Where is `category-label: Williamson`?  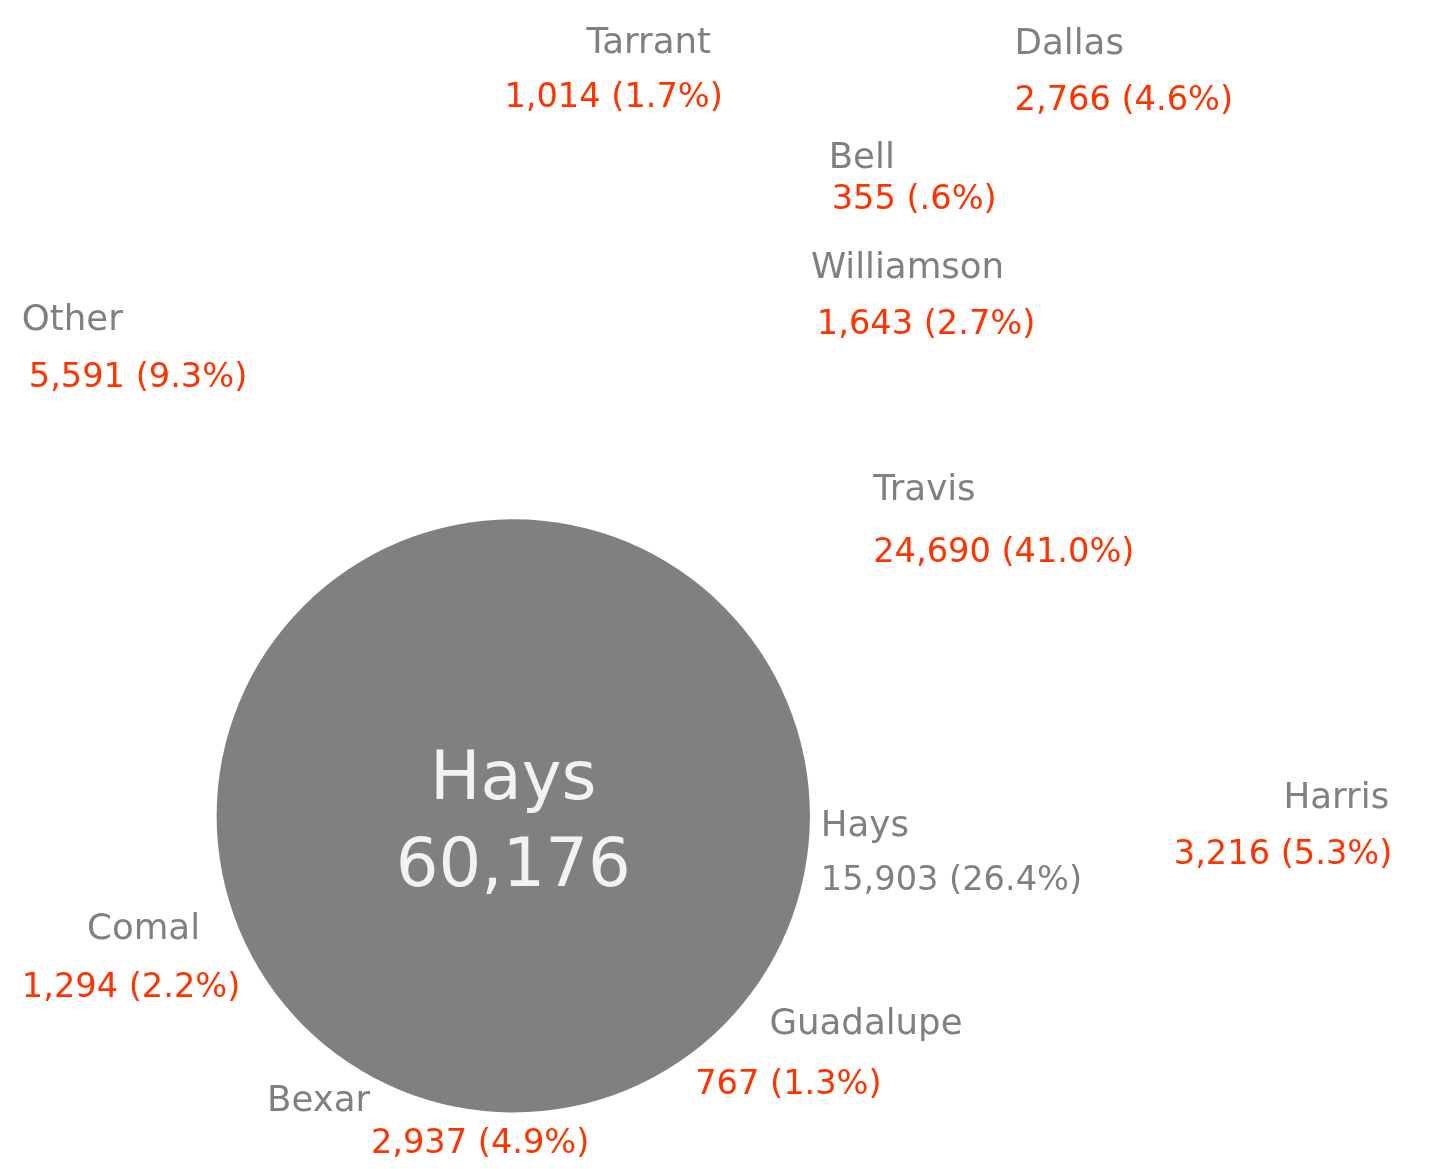 category-label: Williamson is located at coordinates (907, 265).